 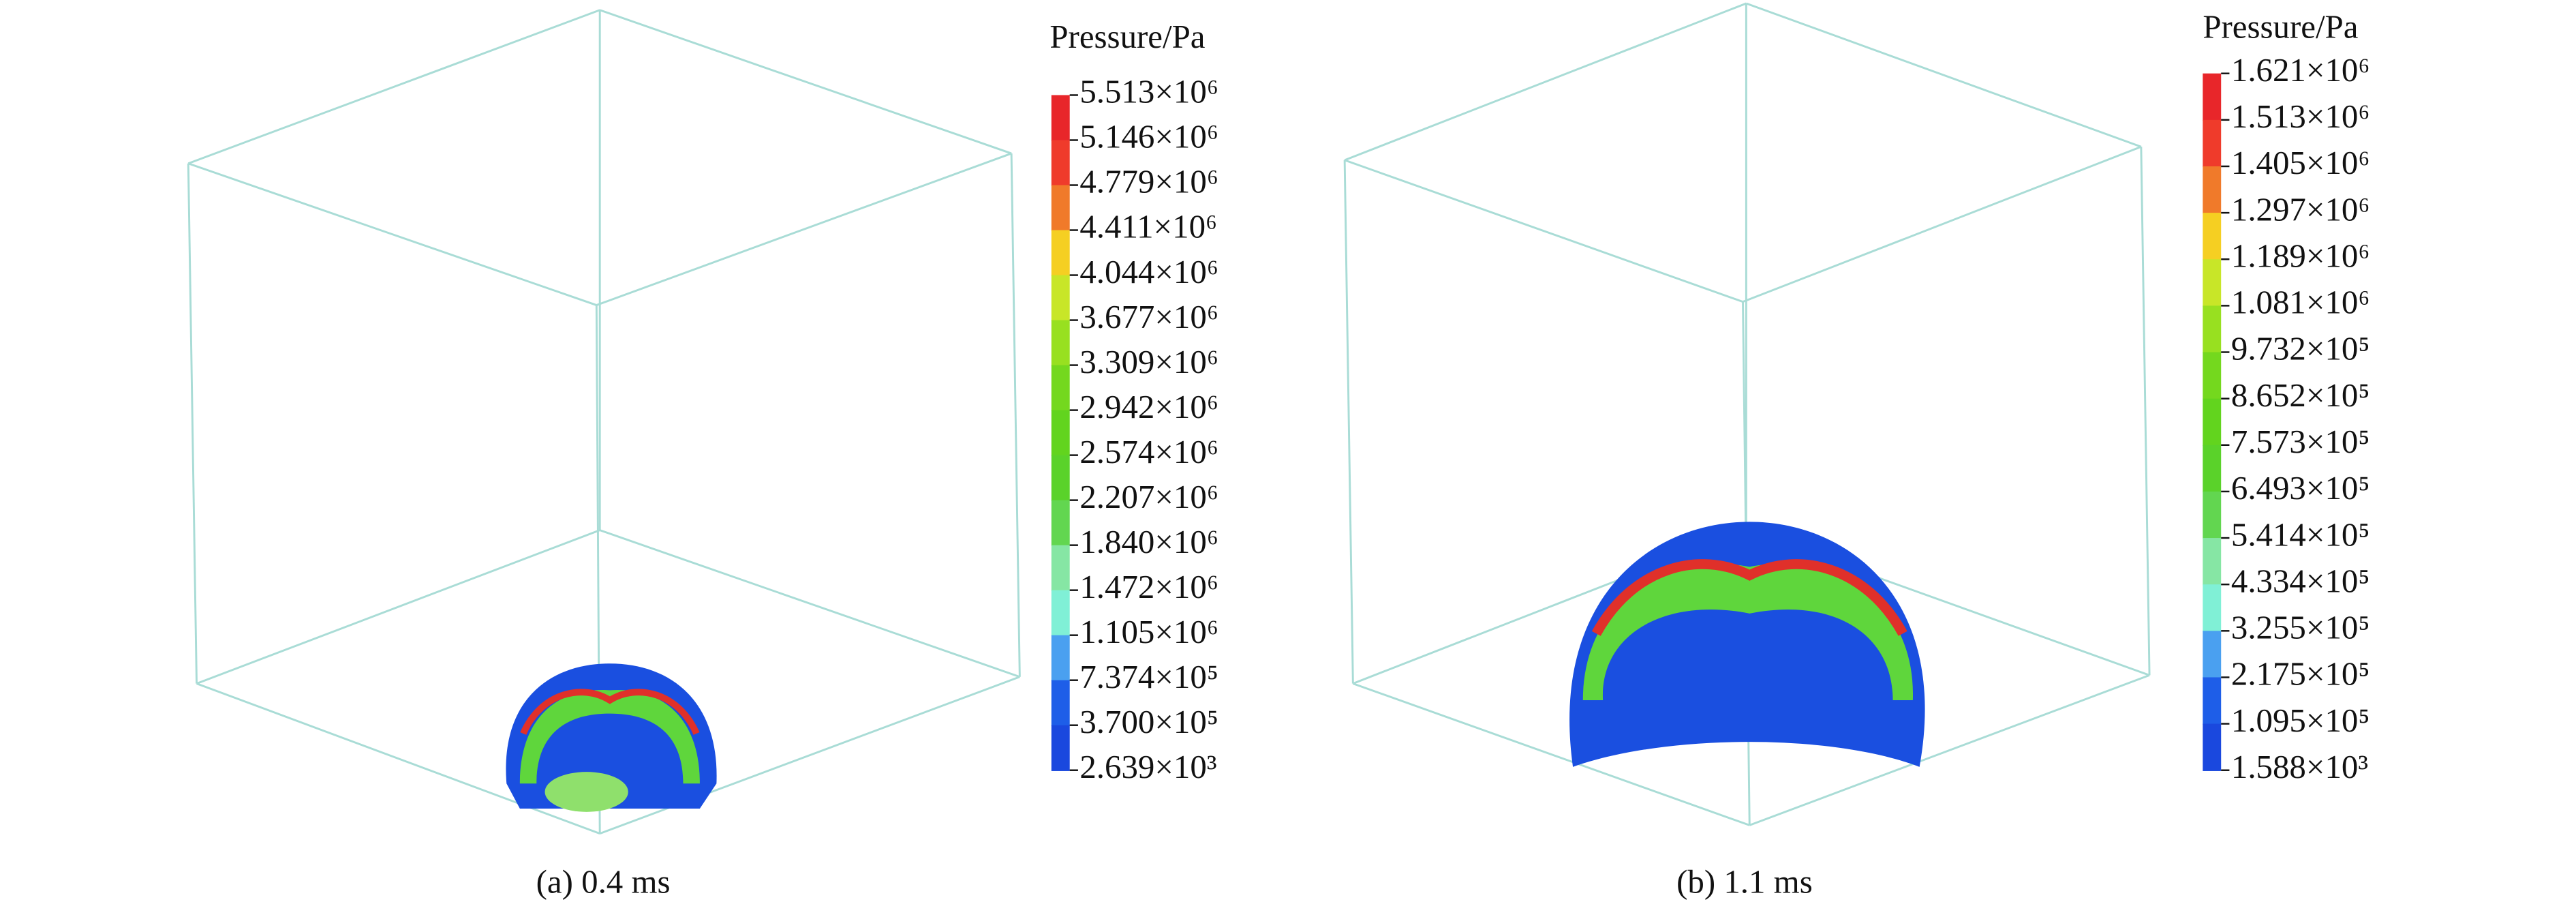 I want to click on colorbar-label: 1.840×10⁶, so click(x=1148, y=541).